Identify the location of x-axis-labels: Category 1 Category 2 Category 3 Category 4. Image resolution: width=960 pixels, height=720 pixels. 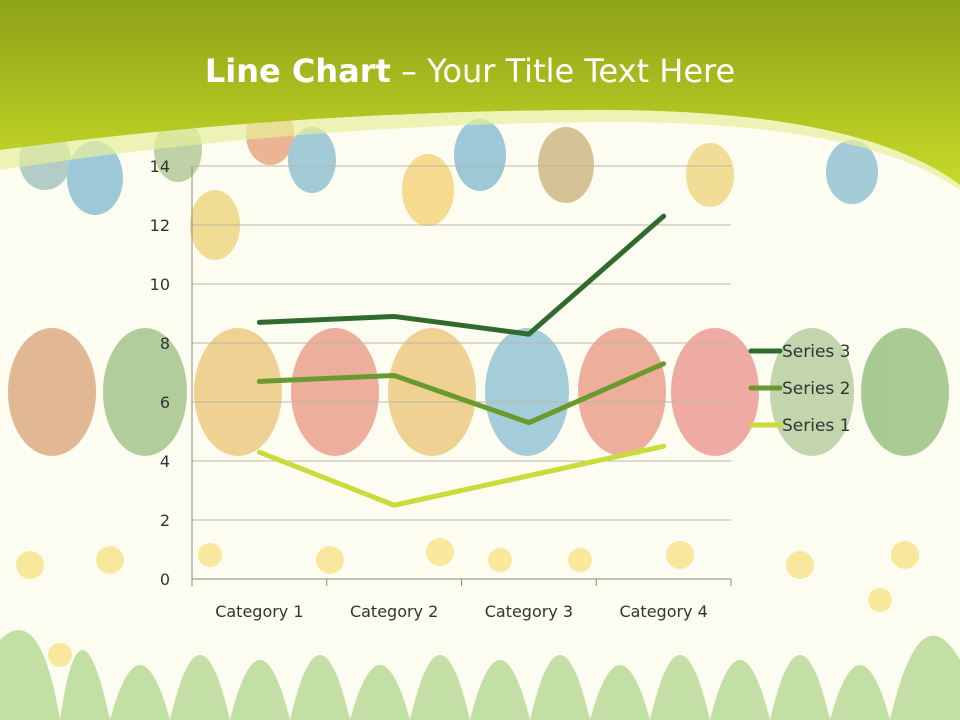
(461, 611).